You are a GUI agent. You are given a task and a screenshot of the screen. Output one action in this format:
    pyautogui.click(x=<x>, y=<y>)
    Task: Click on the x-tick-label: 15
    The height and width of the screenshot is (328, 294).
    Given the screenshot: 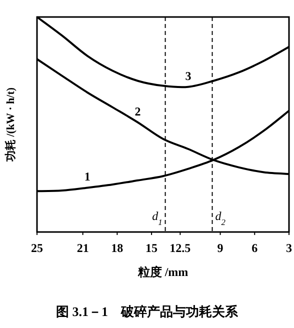 What is the action you would take?
    pyautogui.click(x=152, y=248)
    